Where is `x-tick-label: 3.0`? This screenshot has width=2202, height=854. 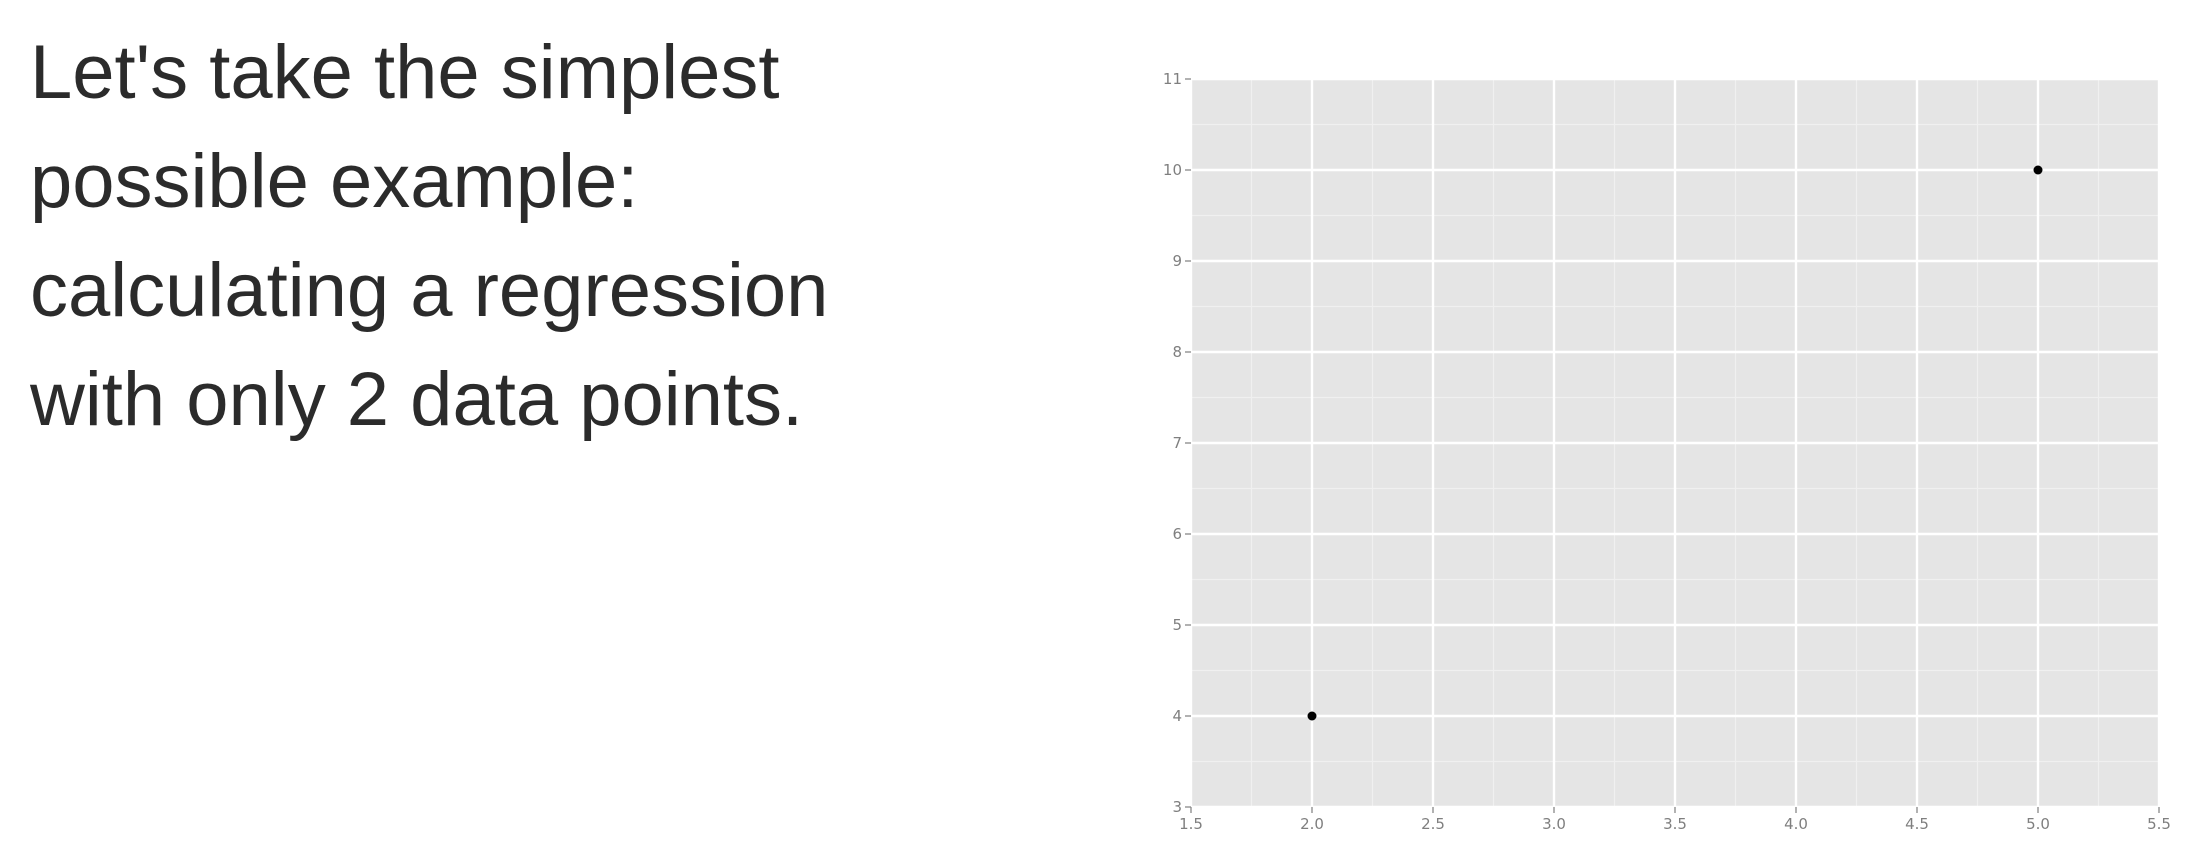
x-tick-label: 3.0 is located at coordinates (1554, 824).